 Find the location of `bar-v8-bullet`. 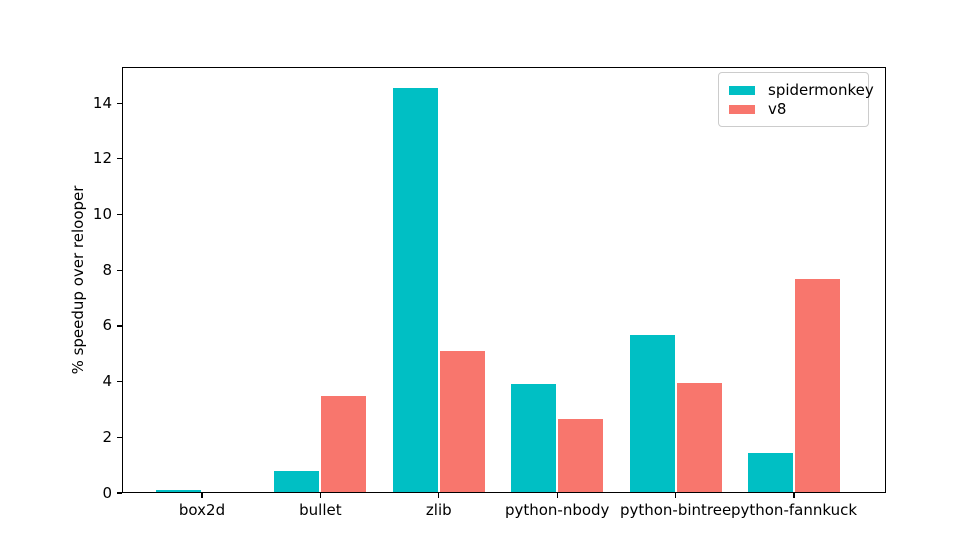

bar-v8-bullet is located at coordinates (344, 443).